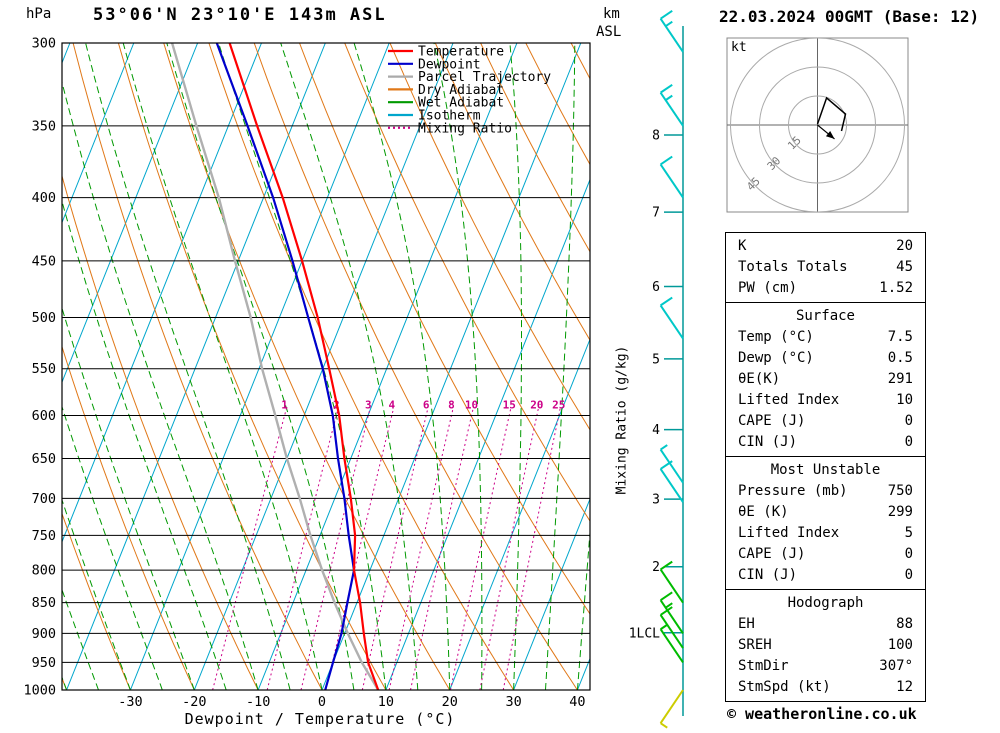  I want to click on km-tick-label: 7, so click(656, 213).